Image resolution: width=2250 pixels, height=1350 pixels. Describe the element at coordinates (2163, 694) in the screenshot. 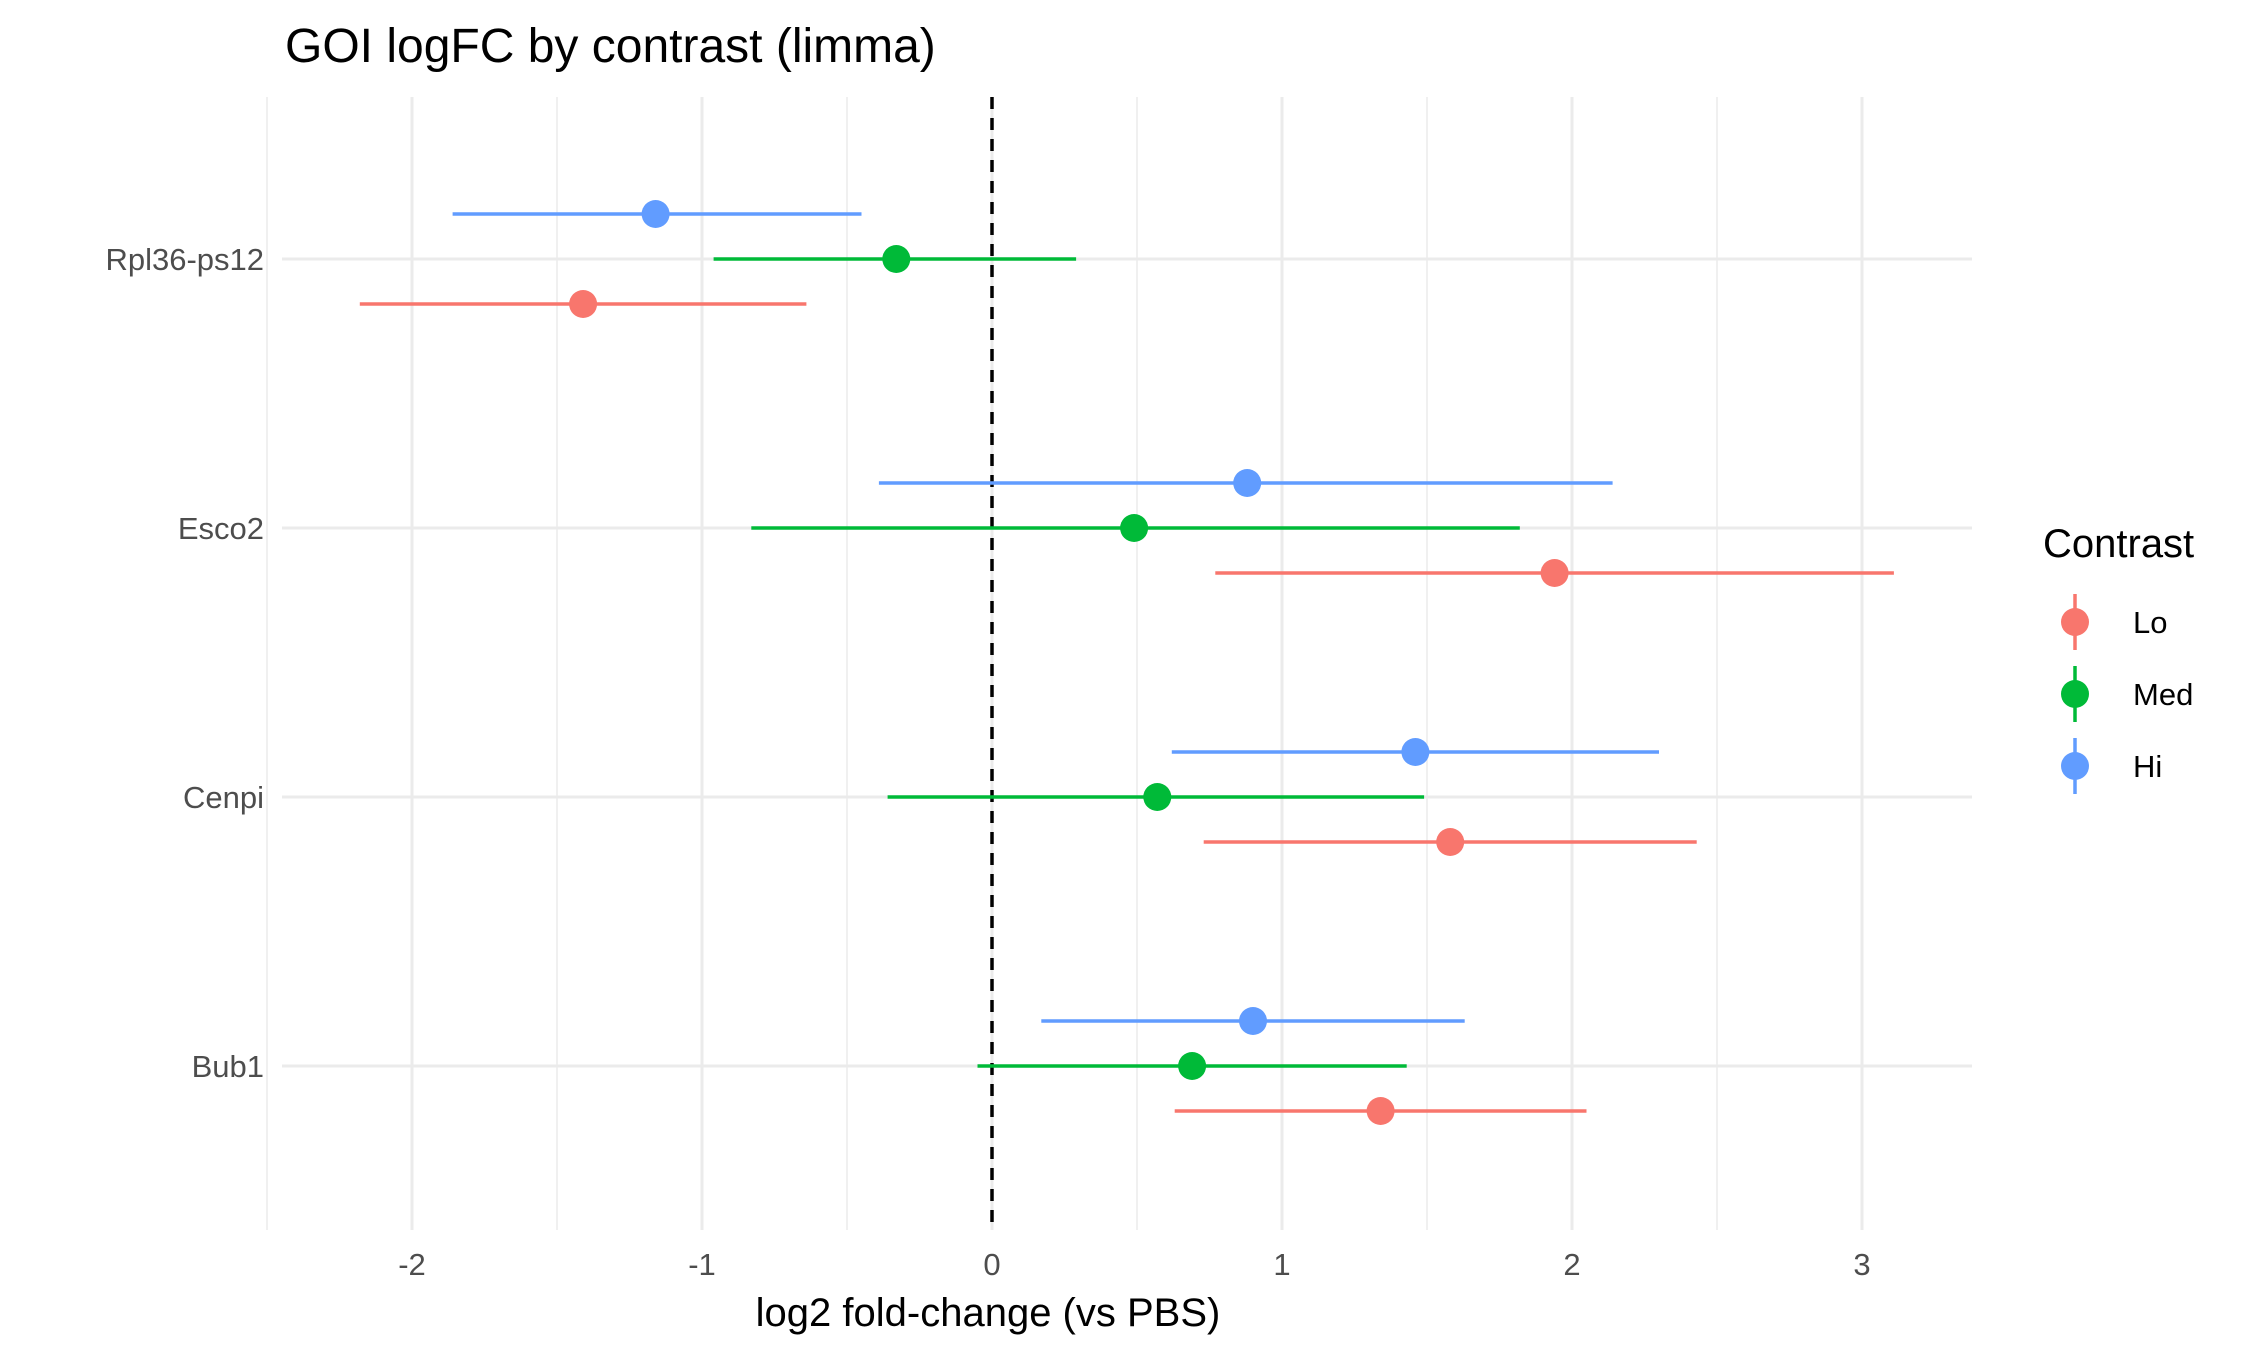

I see `legend-label: Med` at that location.